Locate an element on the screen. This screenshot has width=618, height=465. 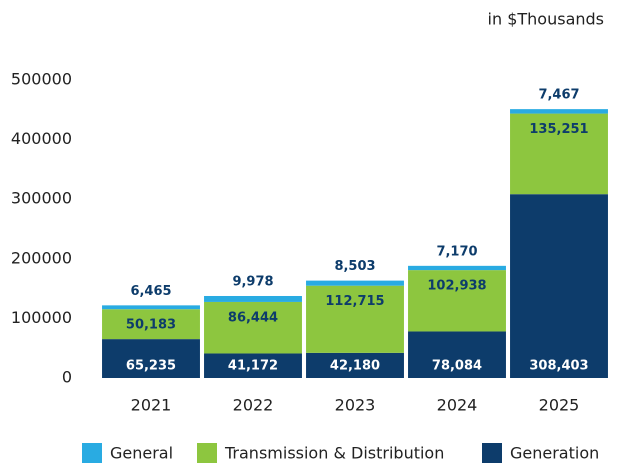
legend-label: General is located at coordinates (141, 453).